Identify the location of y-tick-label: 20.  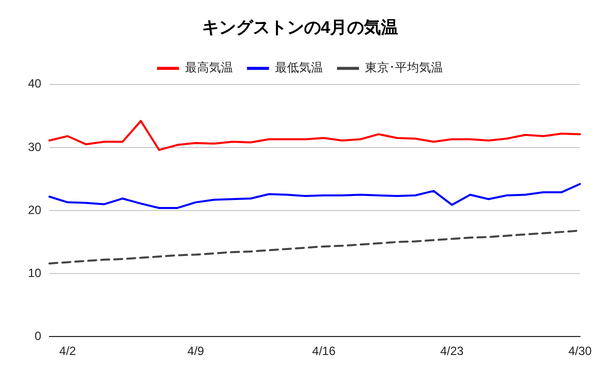
(35, 209).